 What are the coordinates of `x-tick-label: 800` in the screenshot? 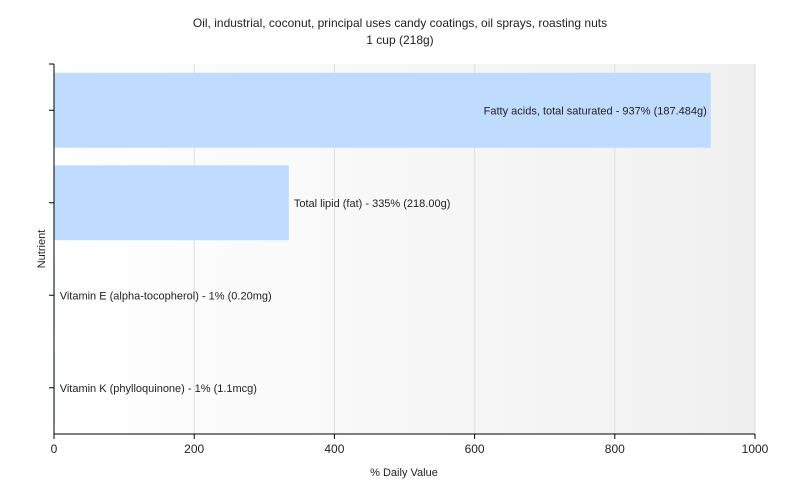 It's located at (615, 449).